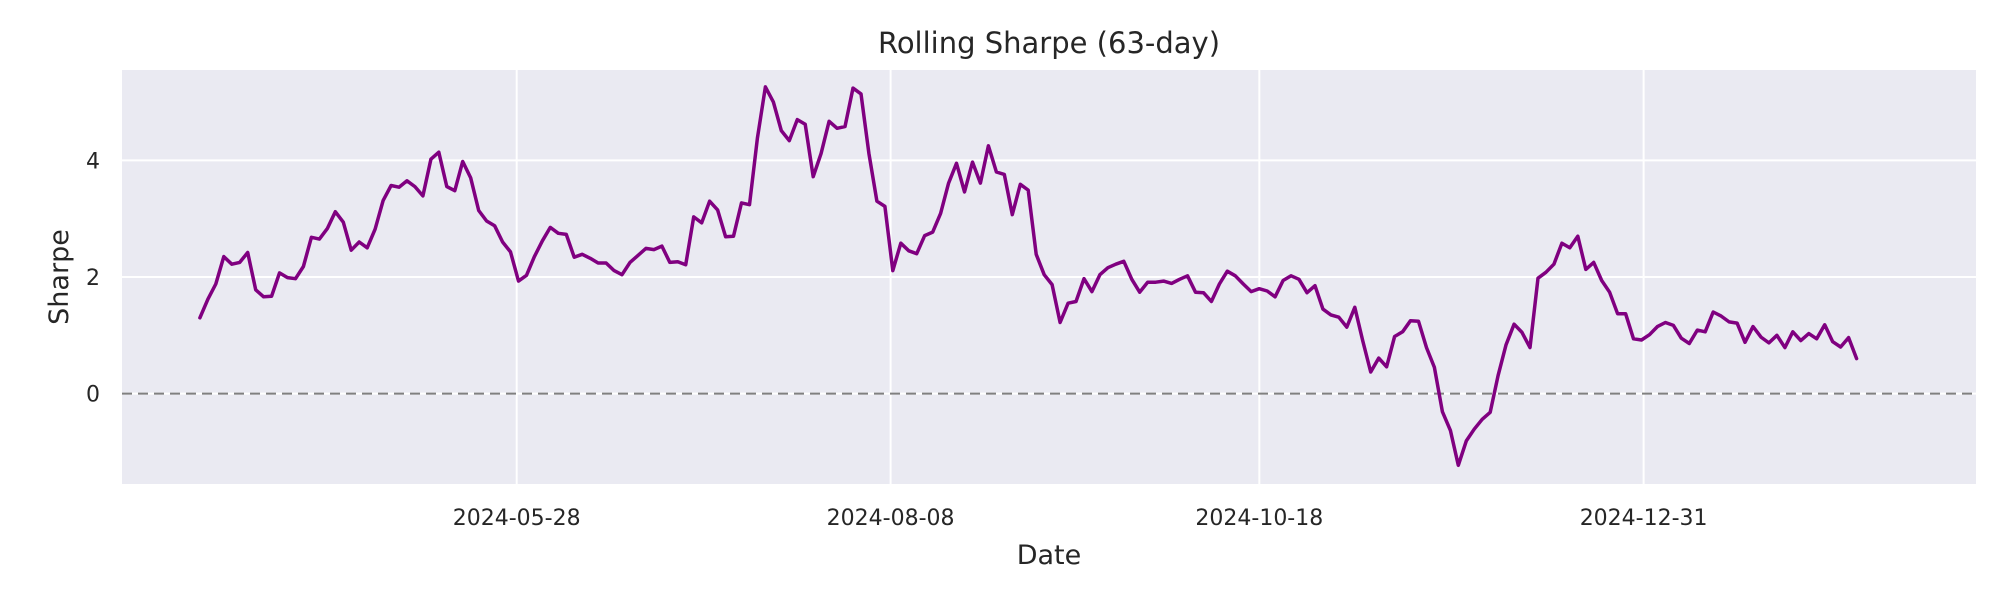 Image resolution: width=2000 pixels, height=600 pixels. Describe the element at coordinates (1049, 43) in the screenshot. I see `chart-title: Rolling Sharpe (63-day)` at that location.